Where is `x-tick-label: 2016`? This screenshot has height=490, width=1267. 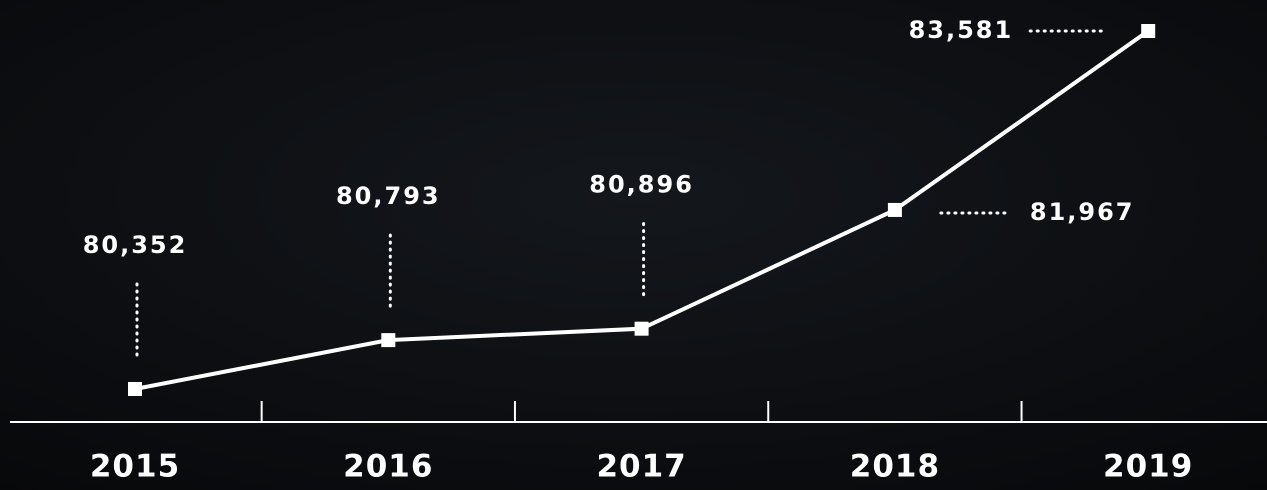 x-tick-label: 2016 is located at coordinates (388, 467).